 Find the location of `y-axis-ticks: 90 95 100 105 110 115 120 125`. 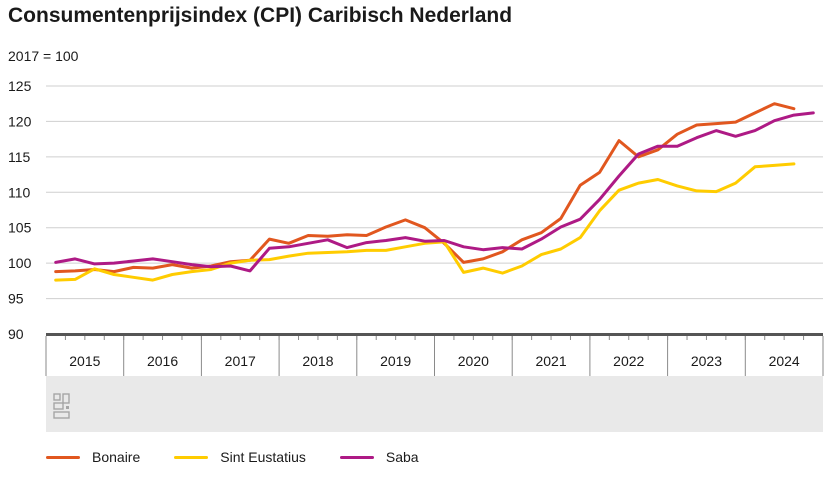

y-axis-ticks: 90 95 100 105 110 115 120 125 is located at coordinates (20, 210).